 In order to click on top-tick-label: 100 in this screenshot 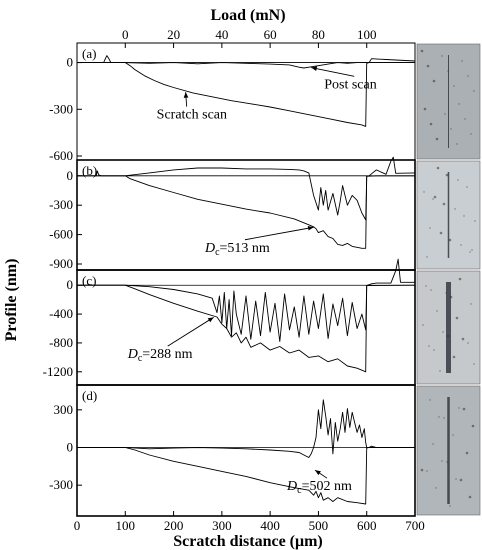, I will do `click(367, 34)`.